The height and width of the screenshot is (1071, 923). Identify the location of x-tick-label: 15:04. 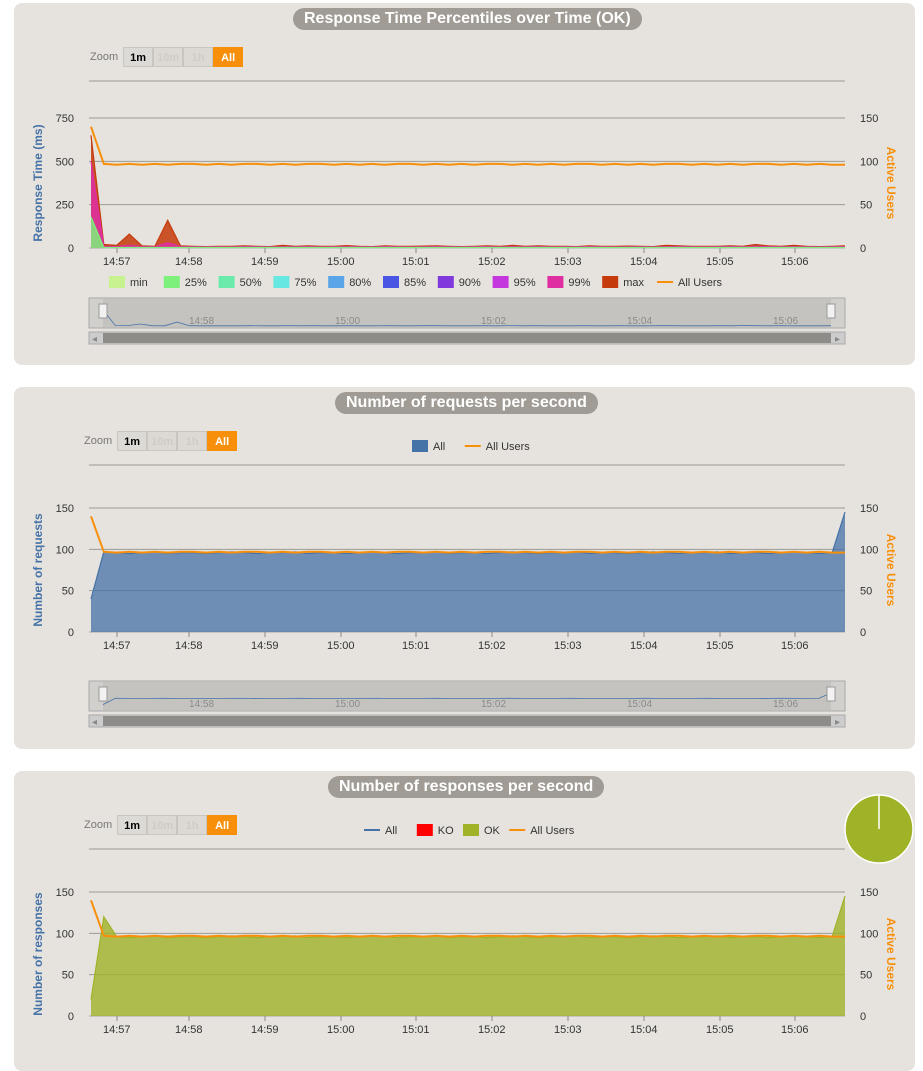
(644, 1030).